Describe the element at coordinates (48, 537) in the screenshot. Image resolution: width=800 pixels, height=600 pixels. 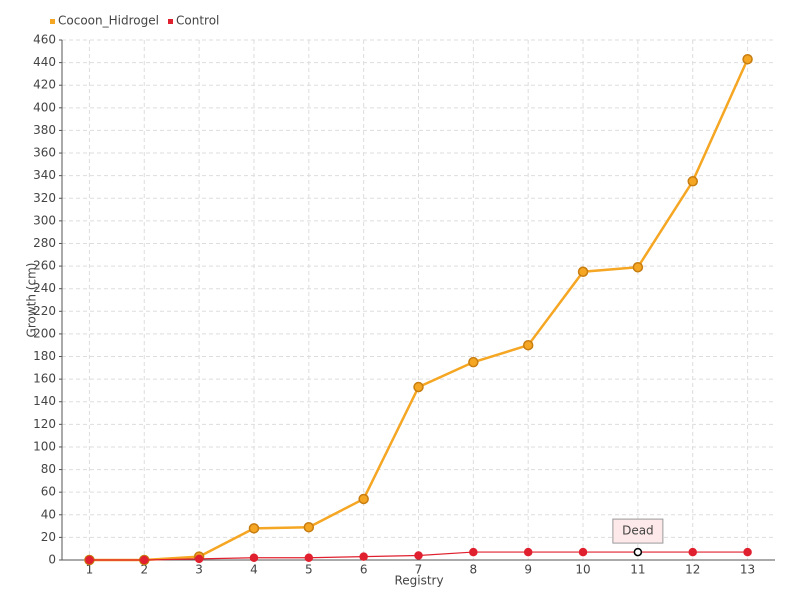
I see `y-tick-label: 20` at that location.